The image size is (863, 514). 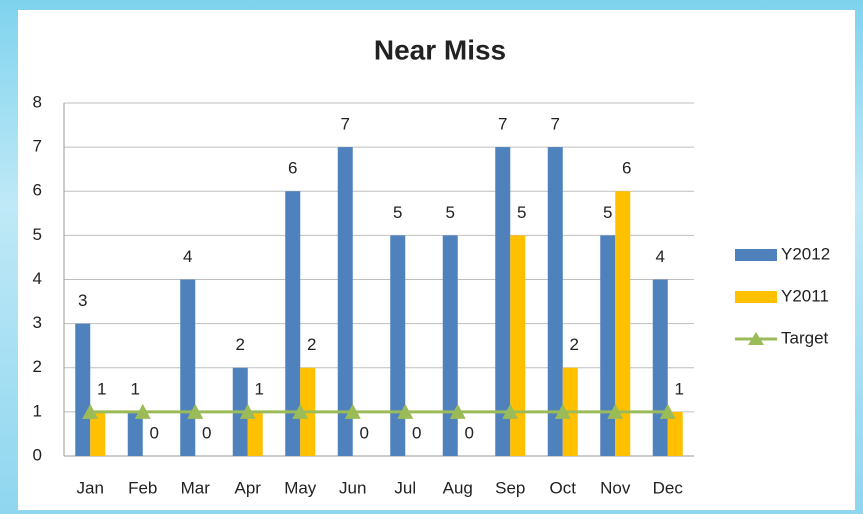 What do you see at coordinates (37, 146) in the screenshot?
I see `y-tick-label: 7` at bounding box center [37, 146].